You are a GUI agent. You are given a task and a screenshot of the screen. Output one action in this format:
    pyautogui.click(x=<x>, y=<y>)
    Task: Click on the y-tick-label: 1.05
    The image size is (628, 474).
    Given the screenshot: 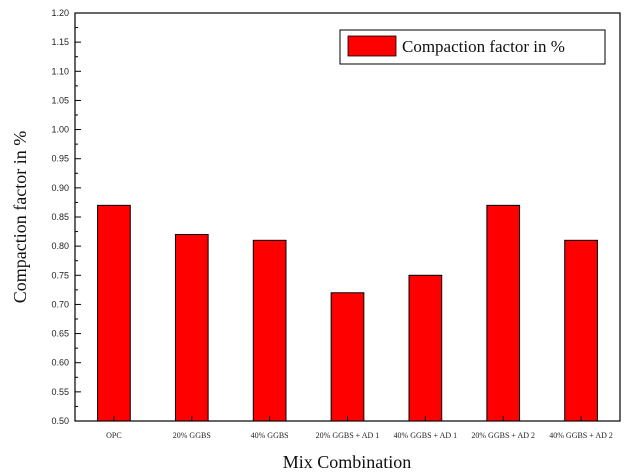 What is the action you would take?
    pyautogui.click(x=60, y=100)
    